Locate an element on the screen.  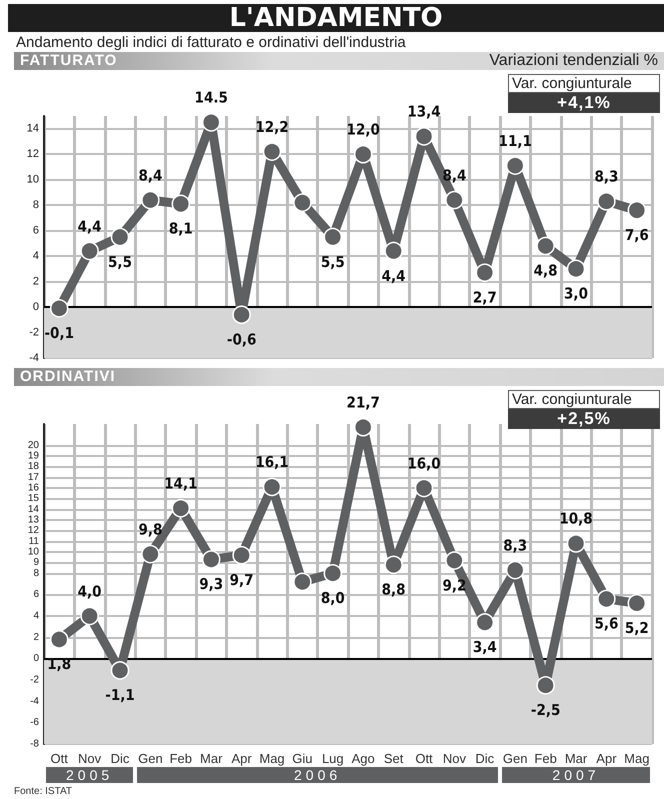
x-tick-label: Apr is located at coordinates (607, 758).